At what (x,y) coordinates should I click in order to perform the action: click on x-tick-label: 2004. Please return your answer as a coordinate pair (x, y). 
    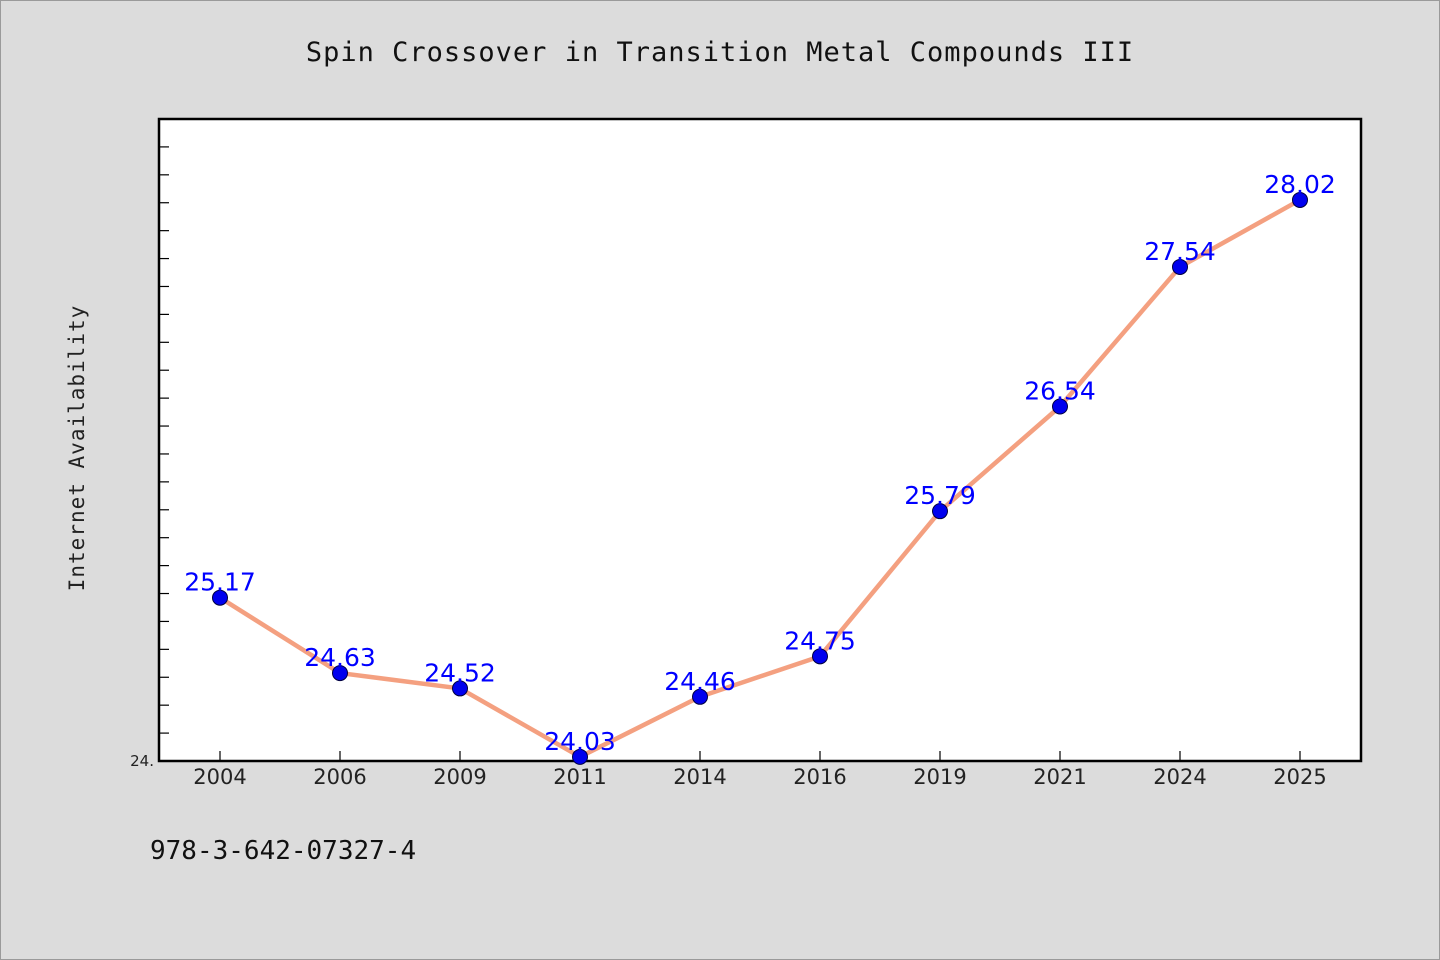
    Looking at the image, I should click on (219, 777).